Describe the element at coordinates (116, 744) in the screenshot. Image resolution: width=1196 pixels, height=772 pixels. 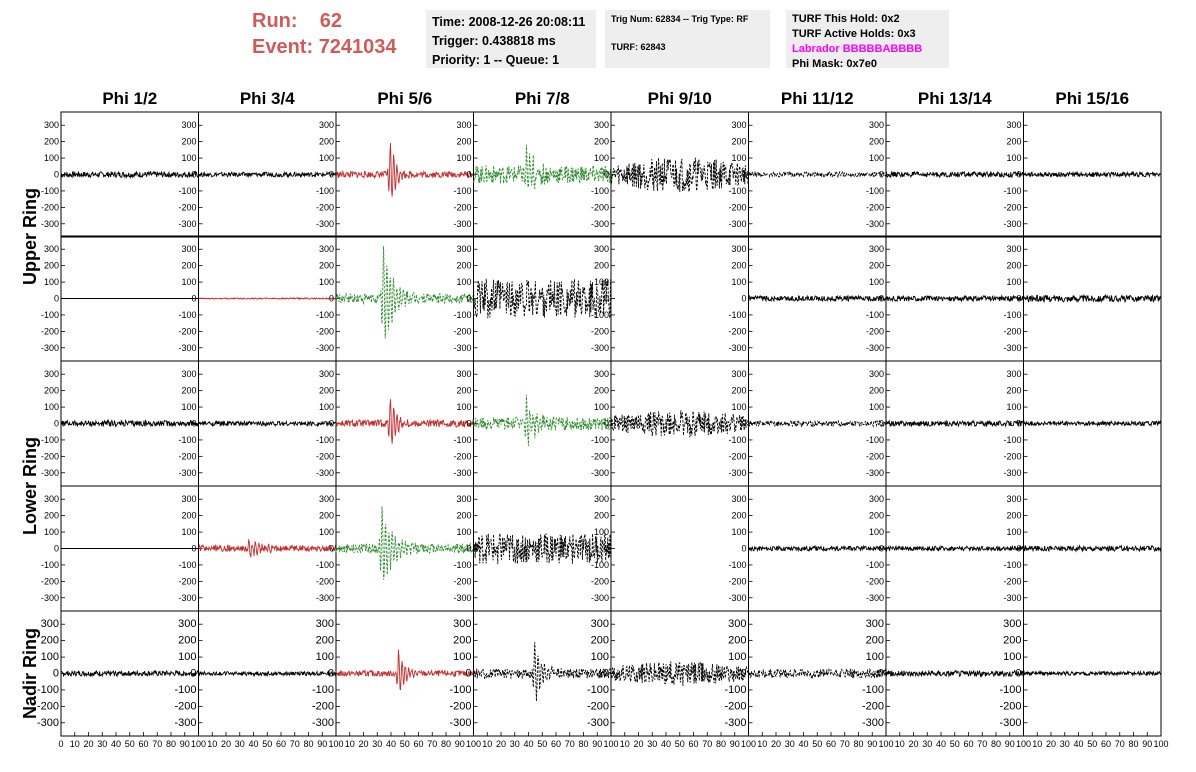
I see `x-tick-label: 40` at that location.